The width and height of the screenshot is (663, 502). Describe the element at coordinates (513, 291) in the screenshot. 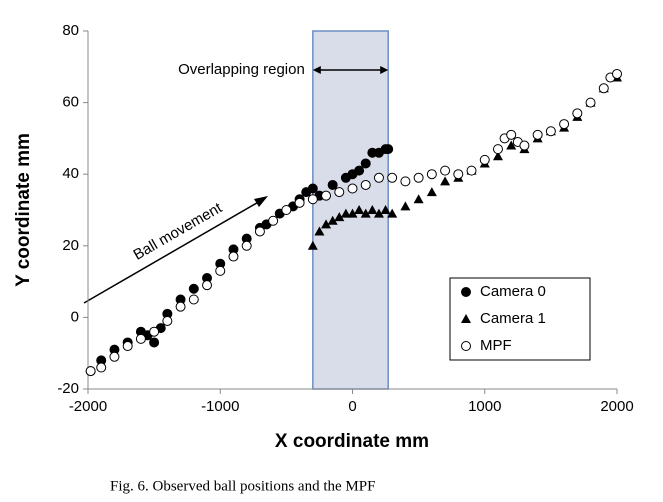

I see `legend-label: Camera 0` at that location.